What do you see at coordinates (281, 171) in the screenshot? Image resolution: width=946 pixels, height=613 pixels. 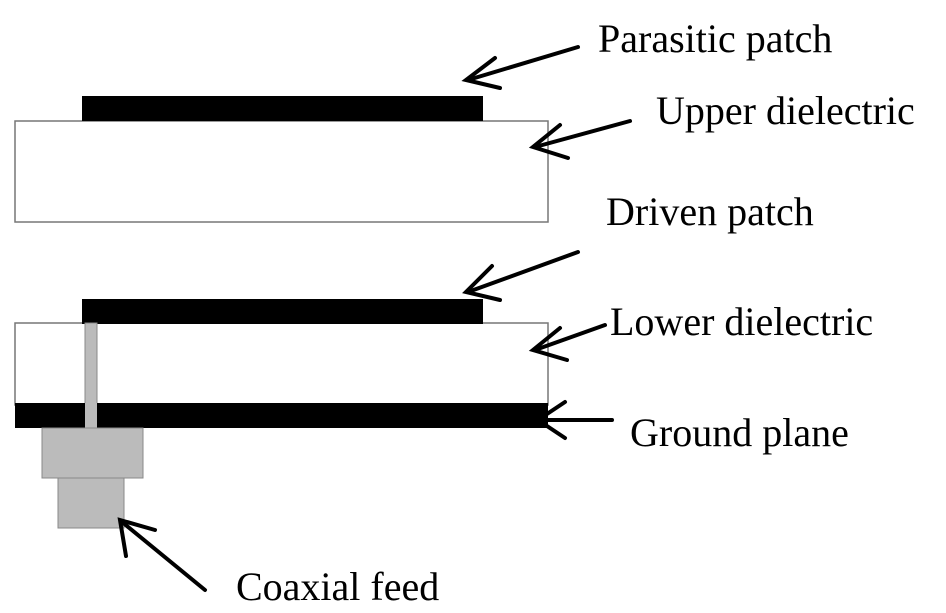 I see `upper-dielectric` at bounding box center [281, 171].